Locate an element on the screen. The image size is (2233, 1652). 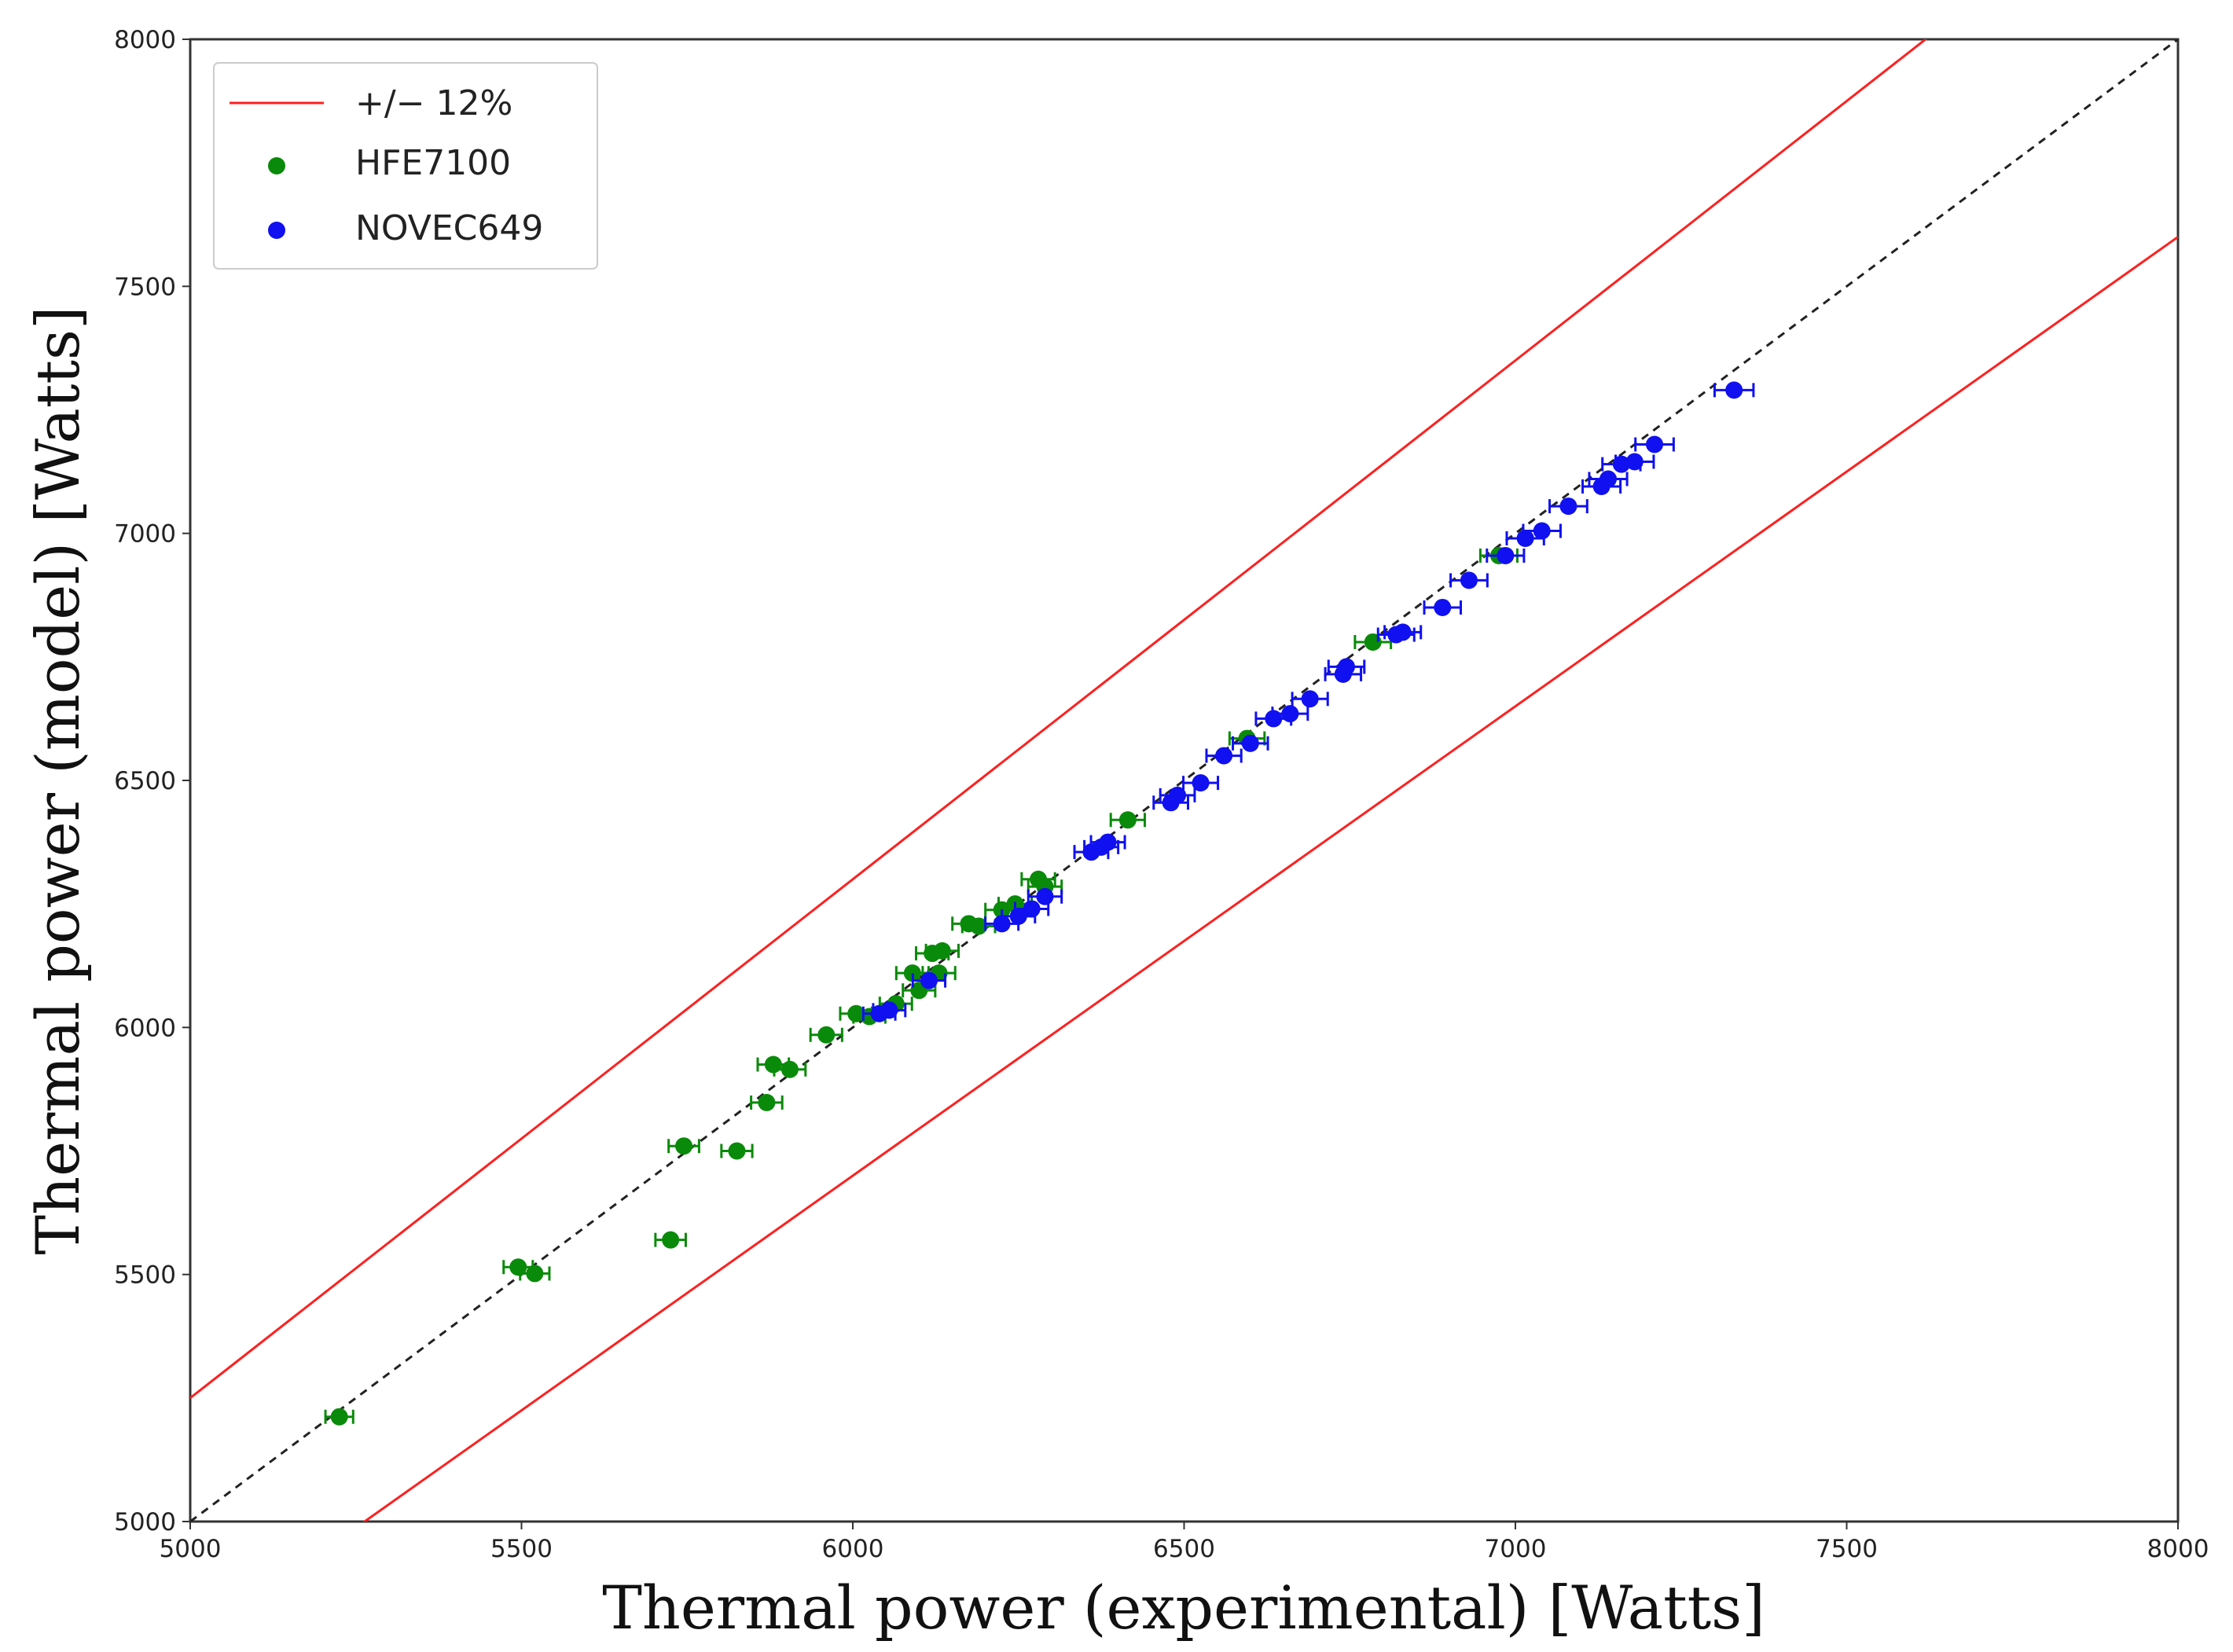
x-tick-label: 7500 is located at coordinates (1847, 1549).